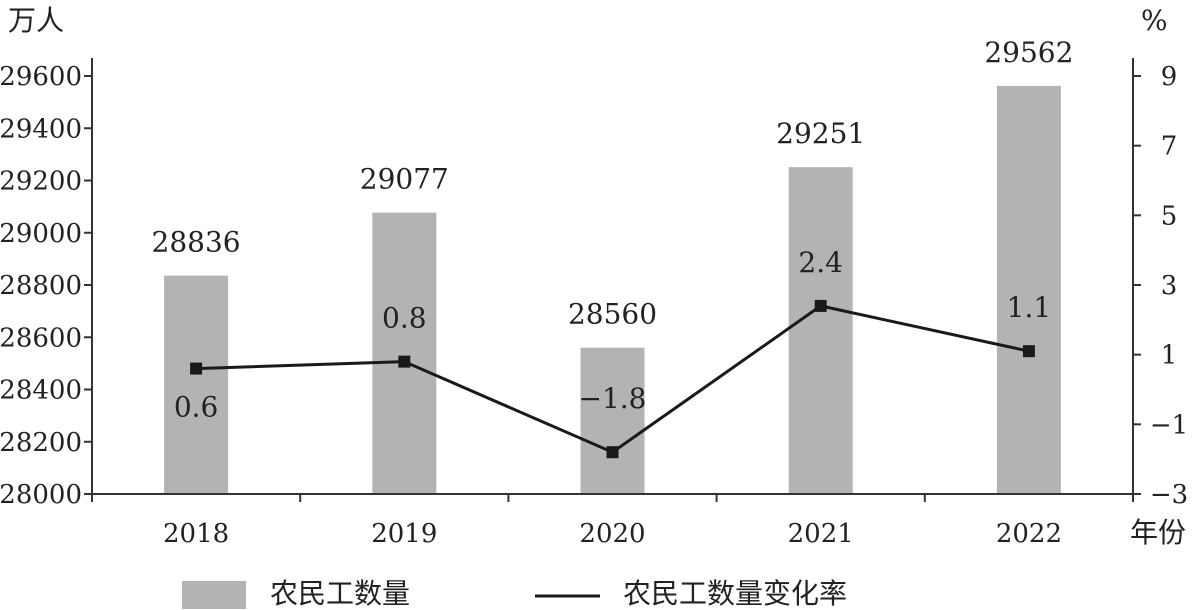 The image size is (1195, 610). What do you see at coordinates (1029, 307) in the screenshot?
I see `rate-value-label: 1.1` at bounding box center [1029, 307].